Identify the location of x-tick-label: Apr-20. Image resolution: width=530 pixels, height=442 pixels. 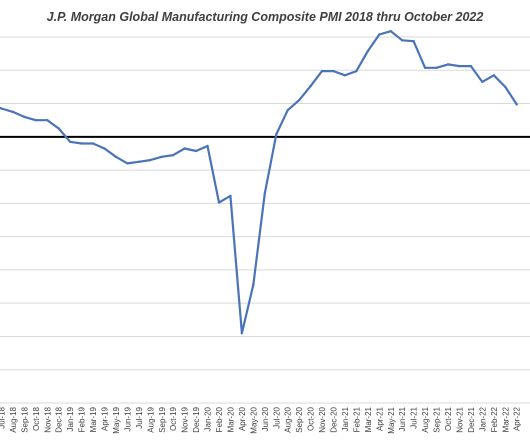
(242, 418).